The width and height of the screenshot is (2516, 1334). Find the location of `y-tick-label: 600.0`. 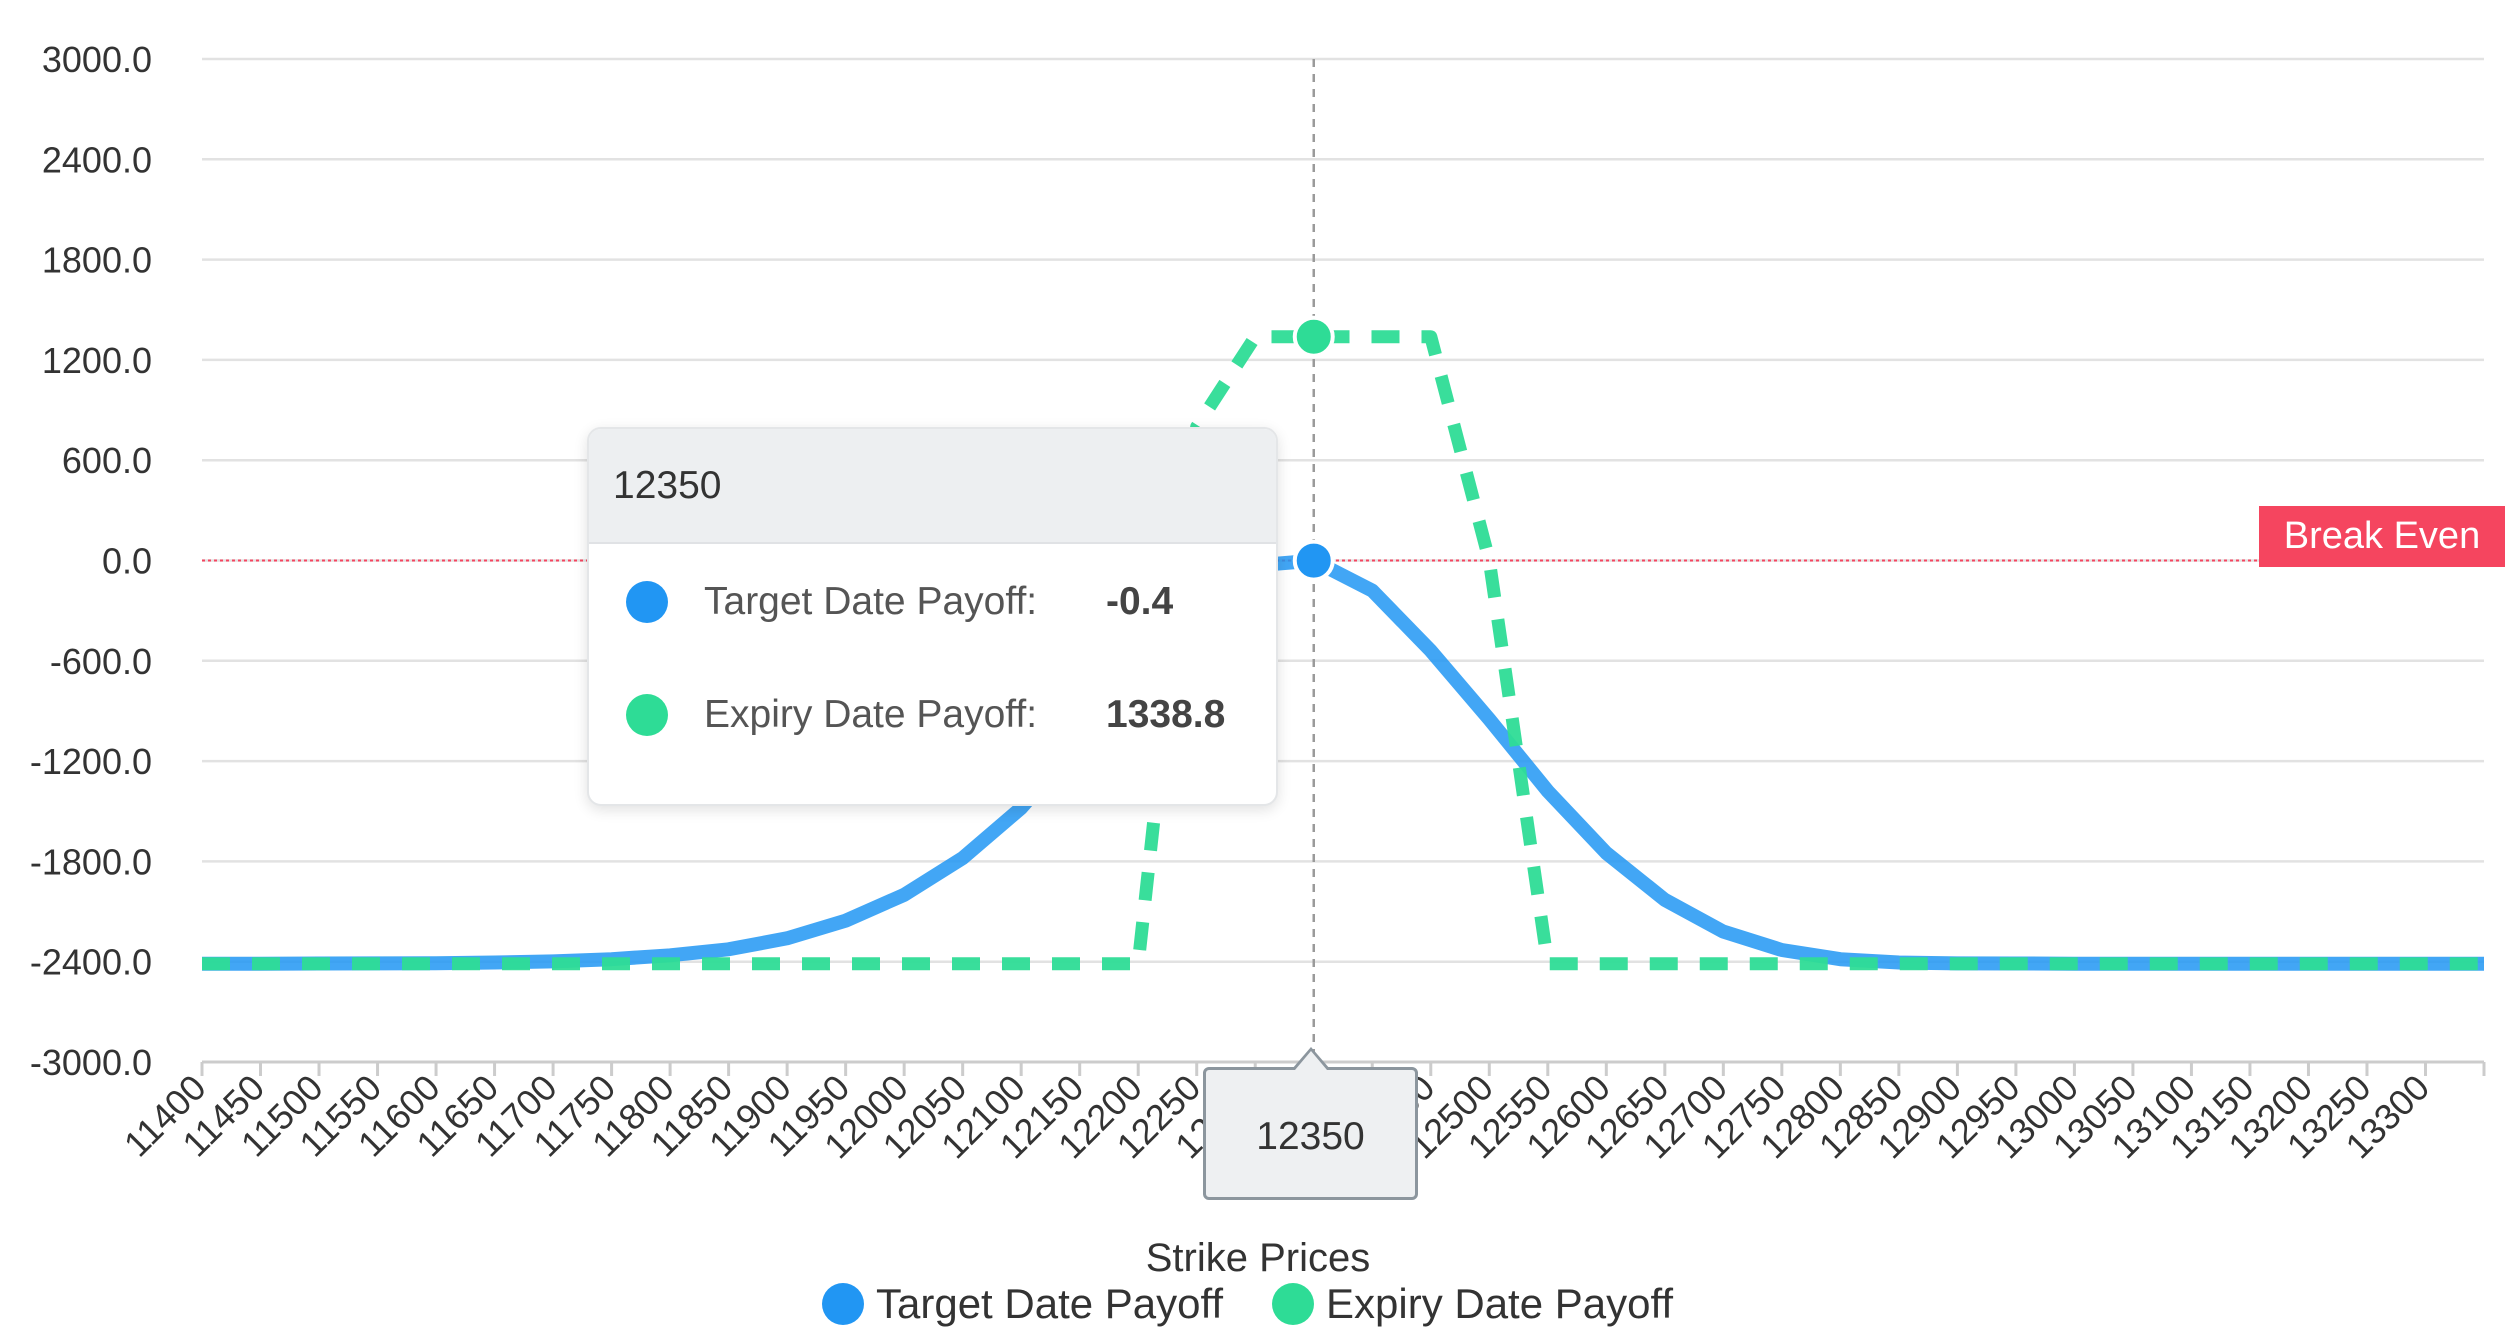

y-tick-label: 600.0 is located at coordinates (107, 460).